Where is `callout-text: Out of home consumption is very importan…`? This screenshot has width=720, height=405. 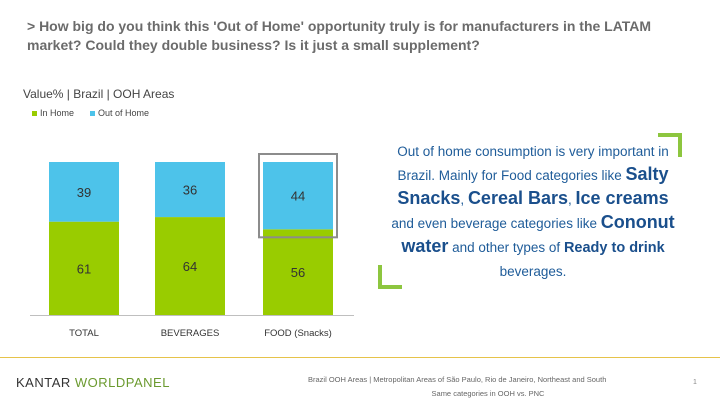 callout-text: Out of home consumption is very importan… is located at coordinates (533, 211).